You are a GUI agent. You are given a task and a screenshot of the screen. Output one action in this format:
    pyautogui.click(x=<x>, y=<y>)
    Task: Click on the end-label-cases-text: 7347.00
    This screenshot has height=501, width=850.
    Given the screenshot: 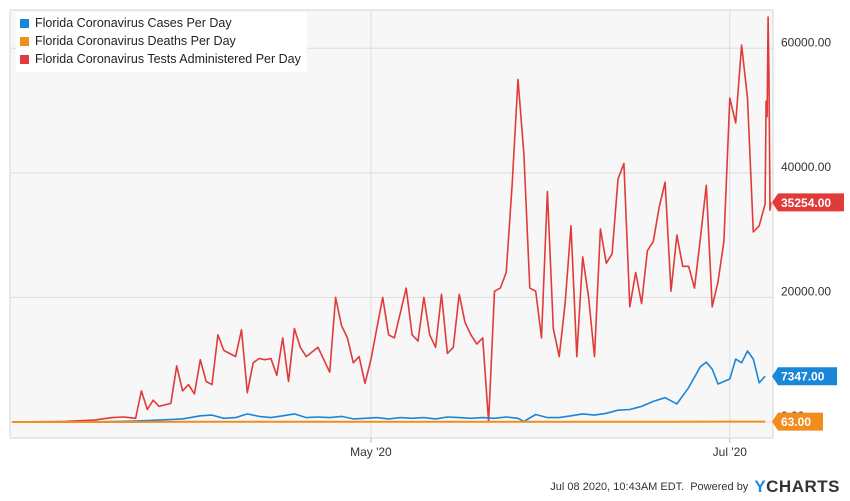 What is the action you would take?
    pyautogui.click(x=803, y=377)
    